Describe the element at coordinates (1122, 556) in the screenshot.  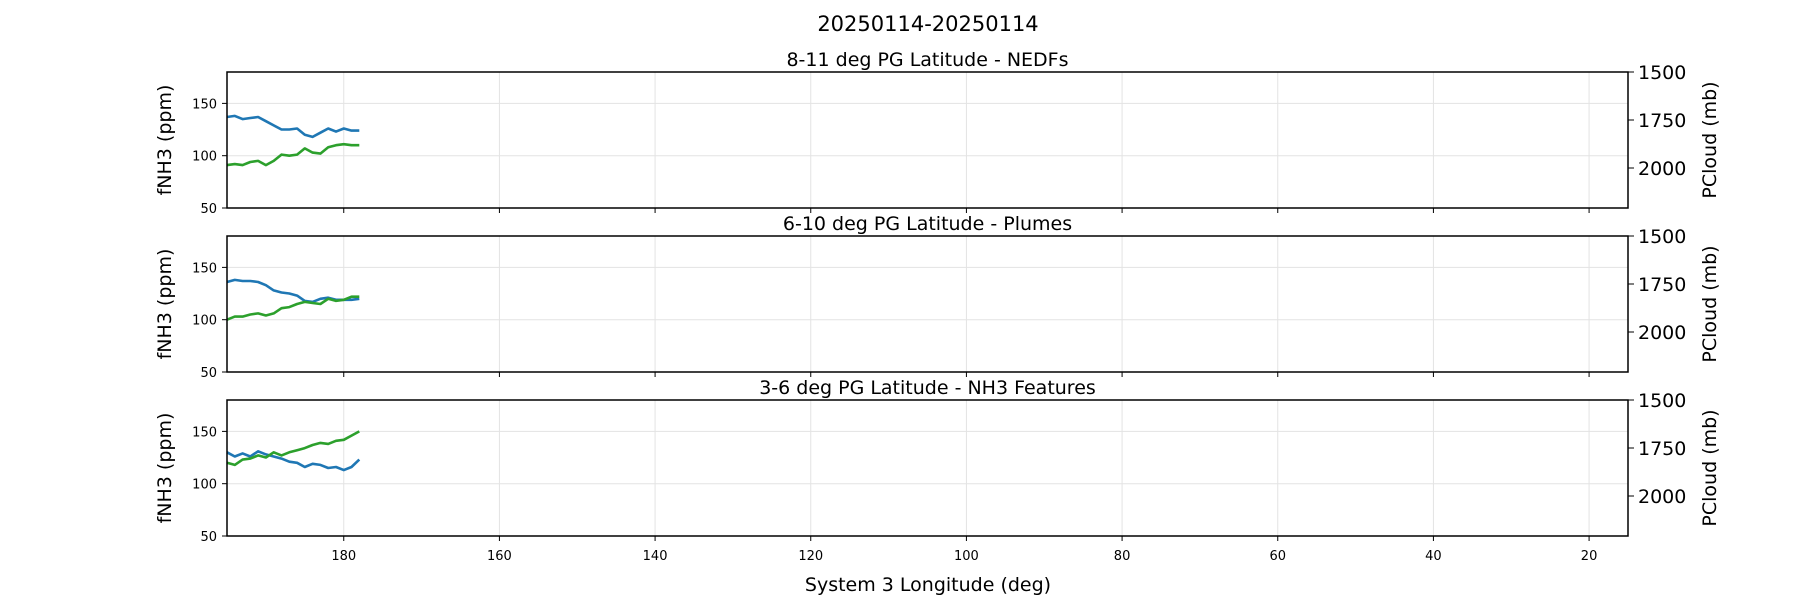
I see `x-tick-label: 80` at that location.